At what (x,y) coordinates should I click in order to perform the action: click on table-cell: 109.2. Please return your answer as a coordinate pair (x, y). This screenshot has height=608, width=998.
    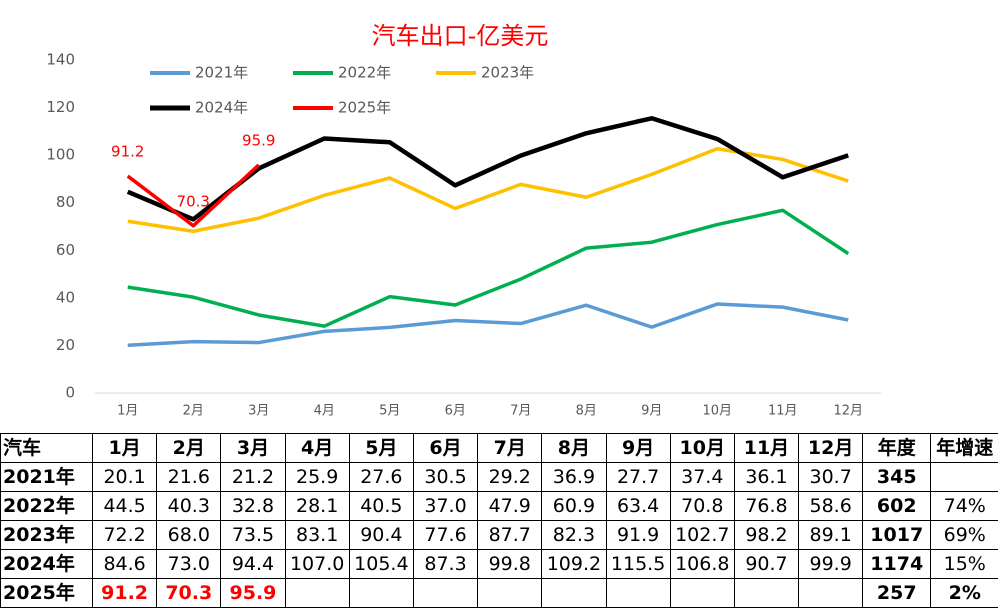
    Looking at the image, I should click on (574, 564).